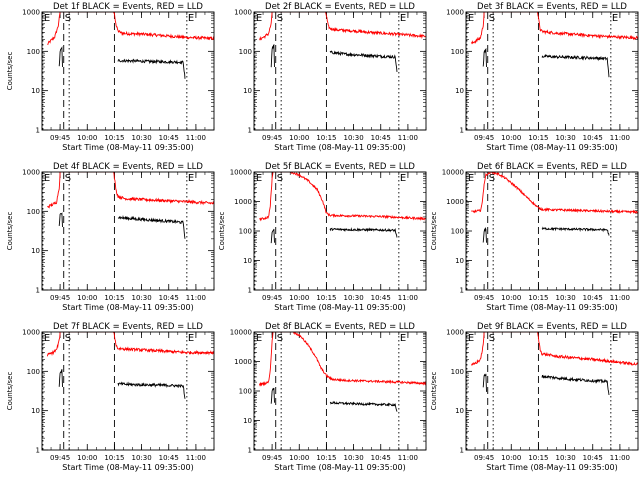 The height and width of the screenshot is (480, 640). I want to click on chart-title: Det 9f BLACK = Events, RED = LLD, so click(552, 327).